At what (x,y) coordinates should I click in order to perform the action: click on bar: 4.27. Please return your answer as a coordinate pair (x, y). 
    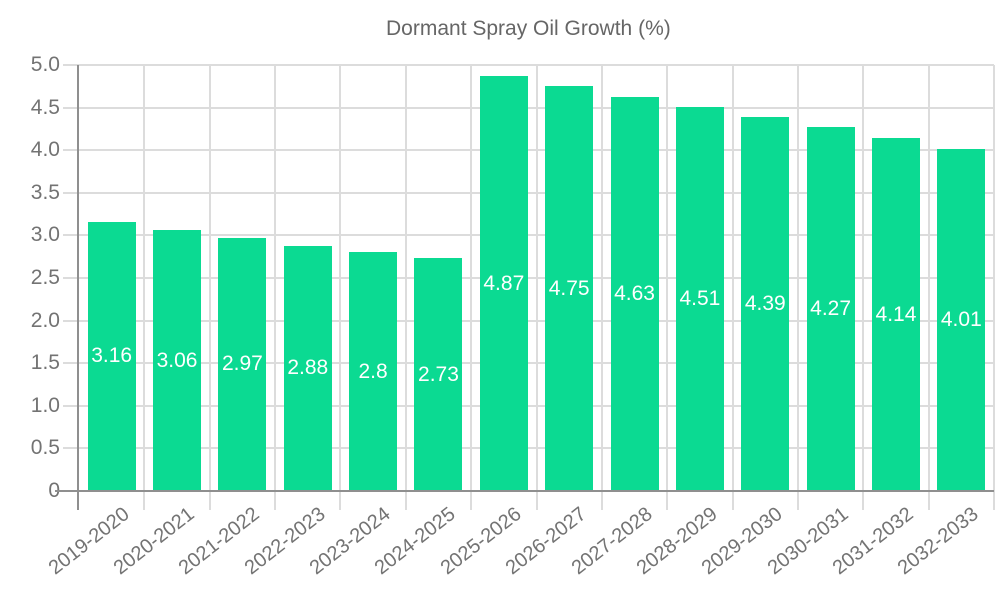
    Looking at the image, I should click on (830, 309).